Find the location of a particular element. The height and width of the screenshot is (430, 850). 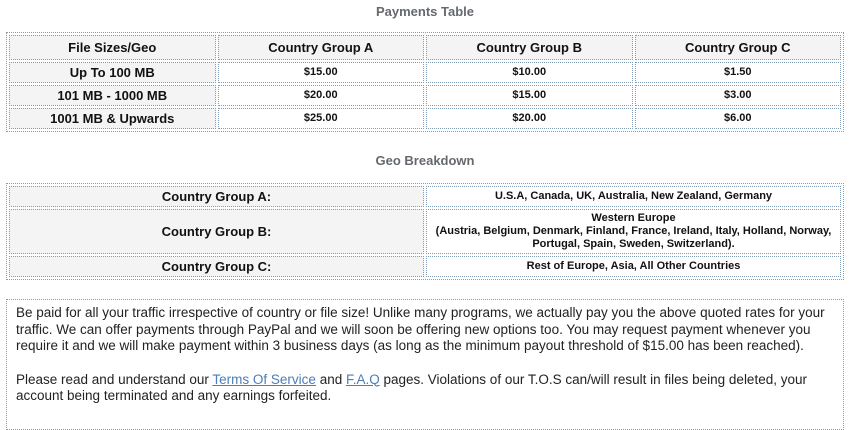

rate-group-b: $10.00 is located at coordinates (529, 72).